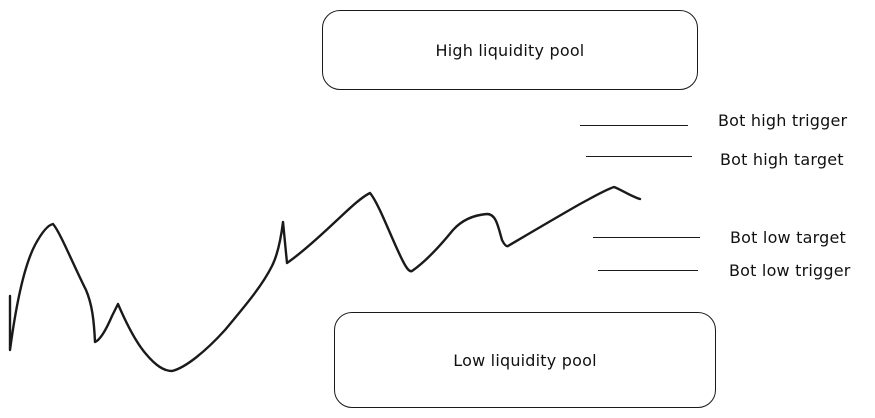 Image resolution: width=875 pixels, height=418 pixels. Describe the element at coordinates (634, 125) in the screenshot. I see `bot-high-trigger-line` at that location.